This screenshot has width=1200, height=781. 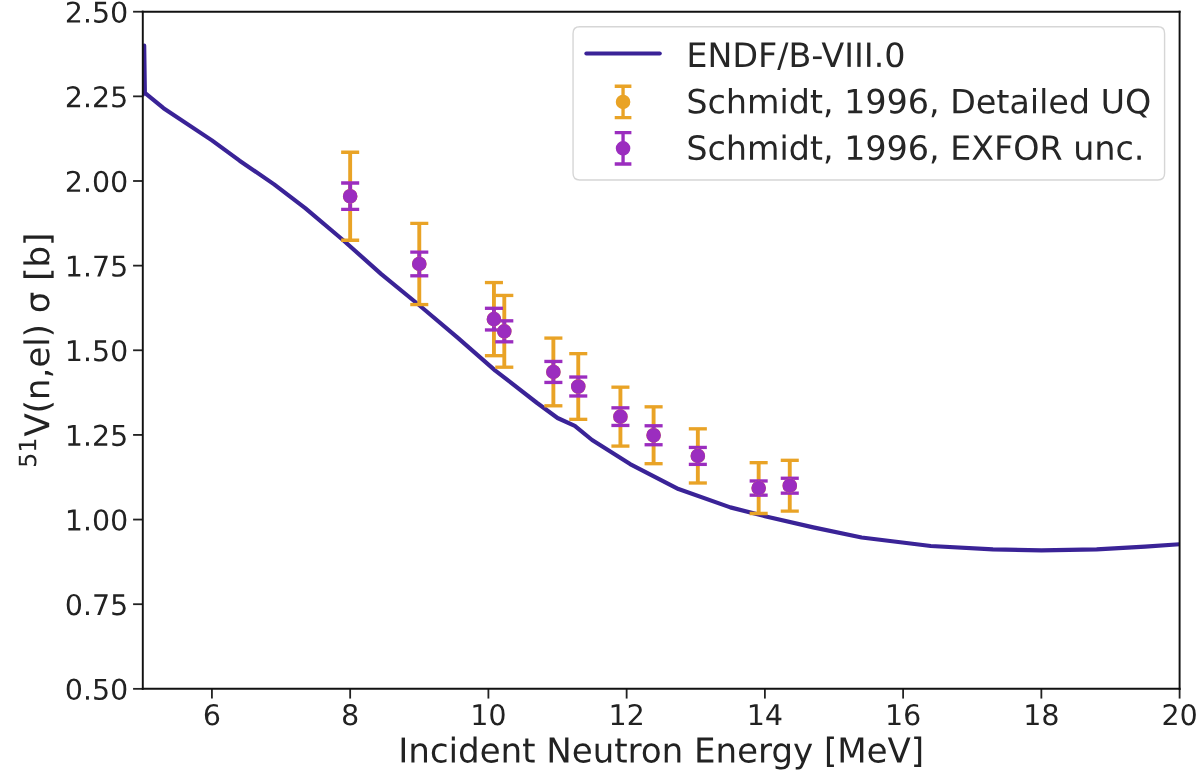 I want to click on x-tick-label: 6, so click(x=212, y=714).